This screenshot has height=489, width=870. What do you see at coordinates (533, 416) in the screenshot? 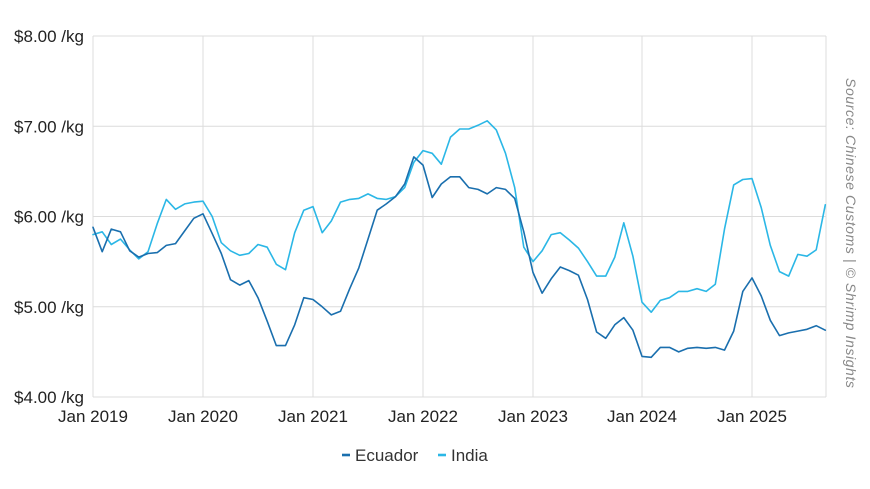
I see `x-tick-label: Jan 2023` at bounding box center [533, 416].